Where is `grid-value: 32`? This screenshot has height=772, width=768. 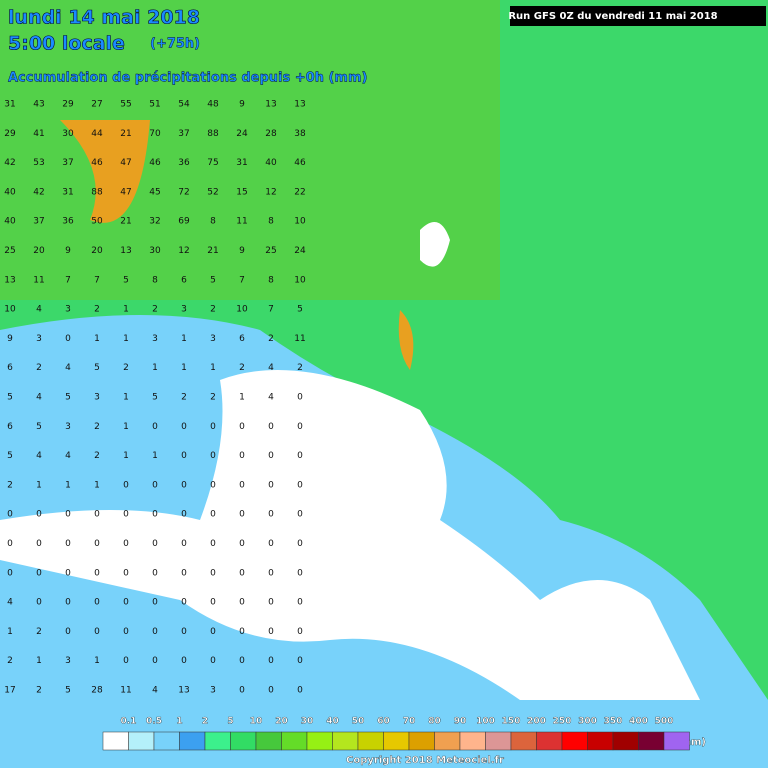 grid-value: 32 is located at coordinates (154, 222).